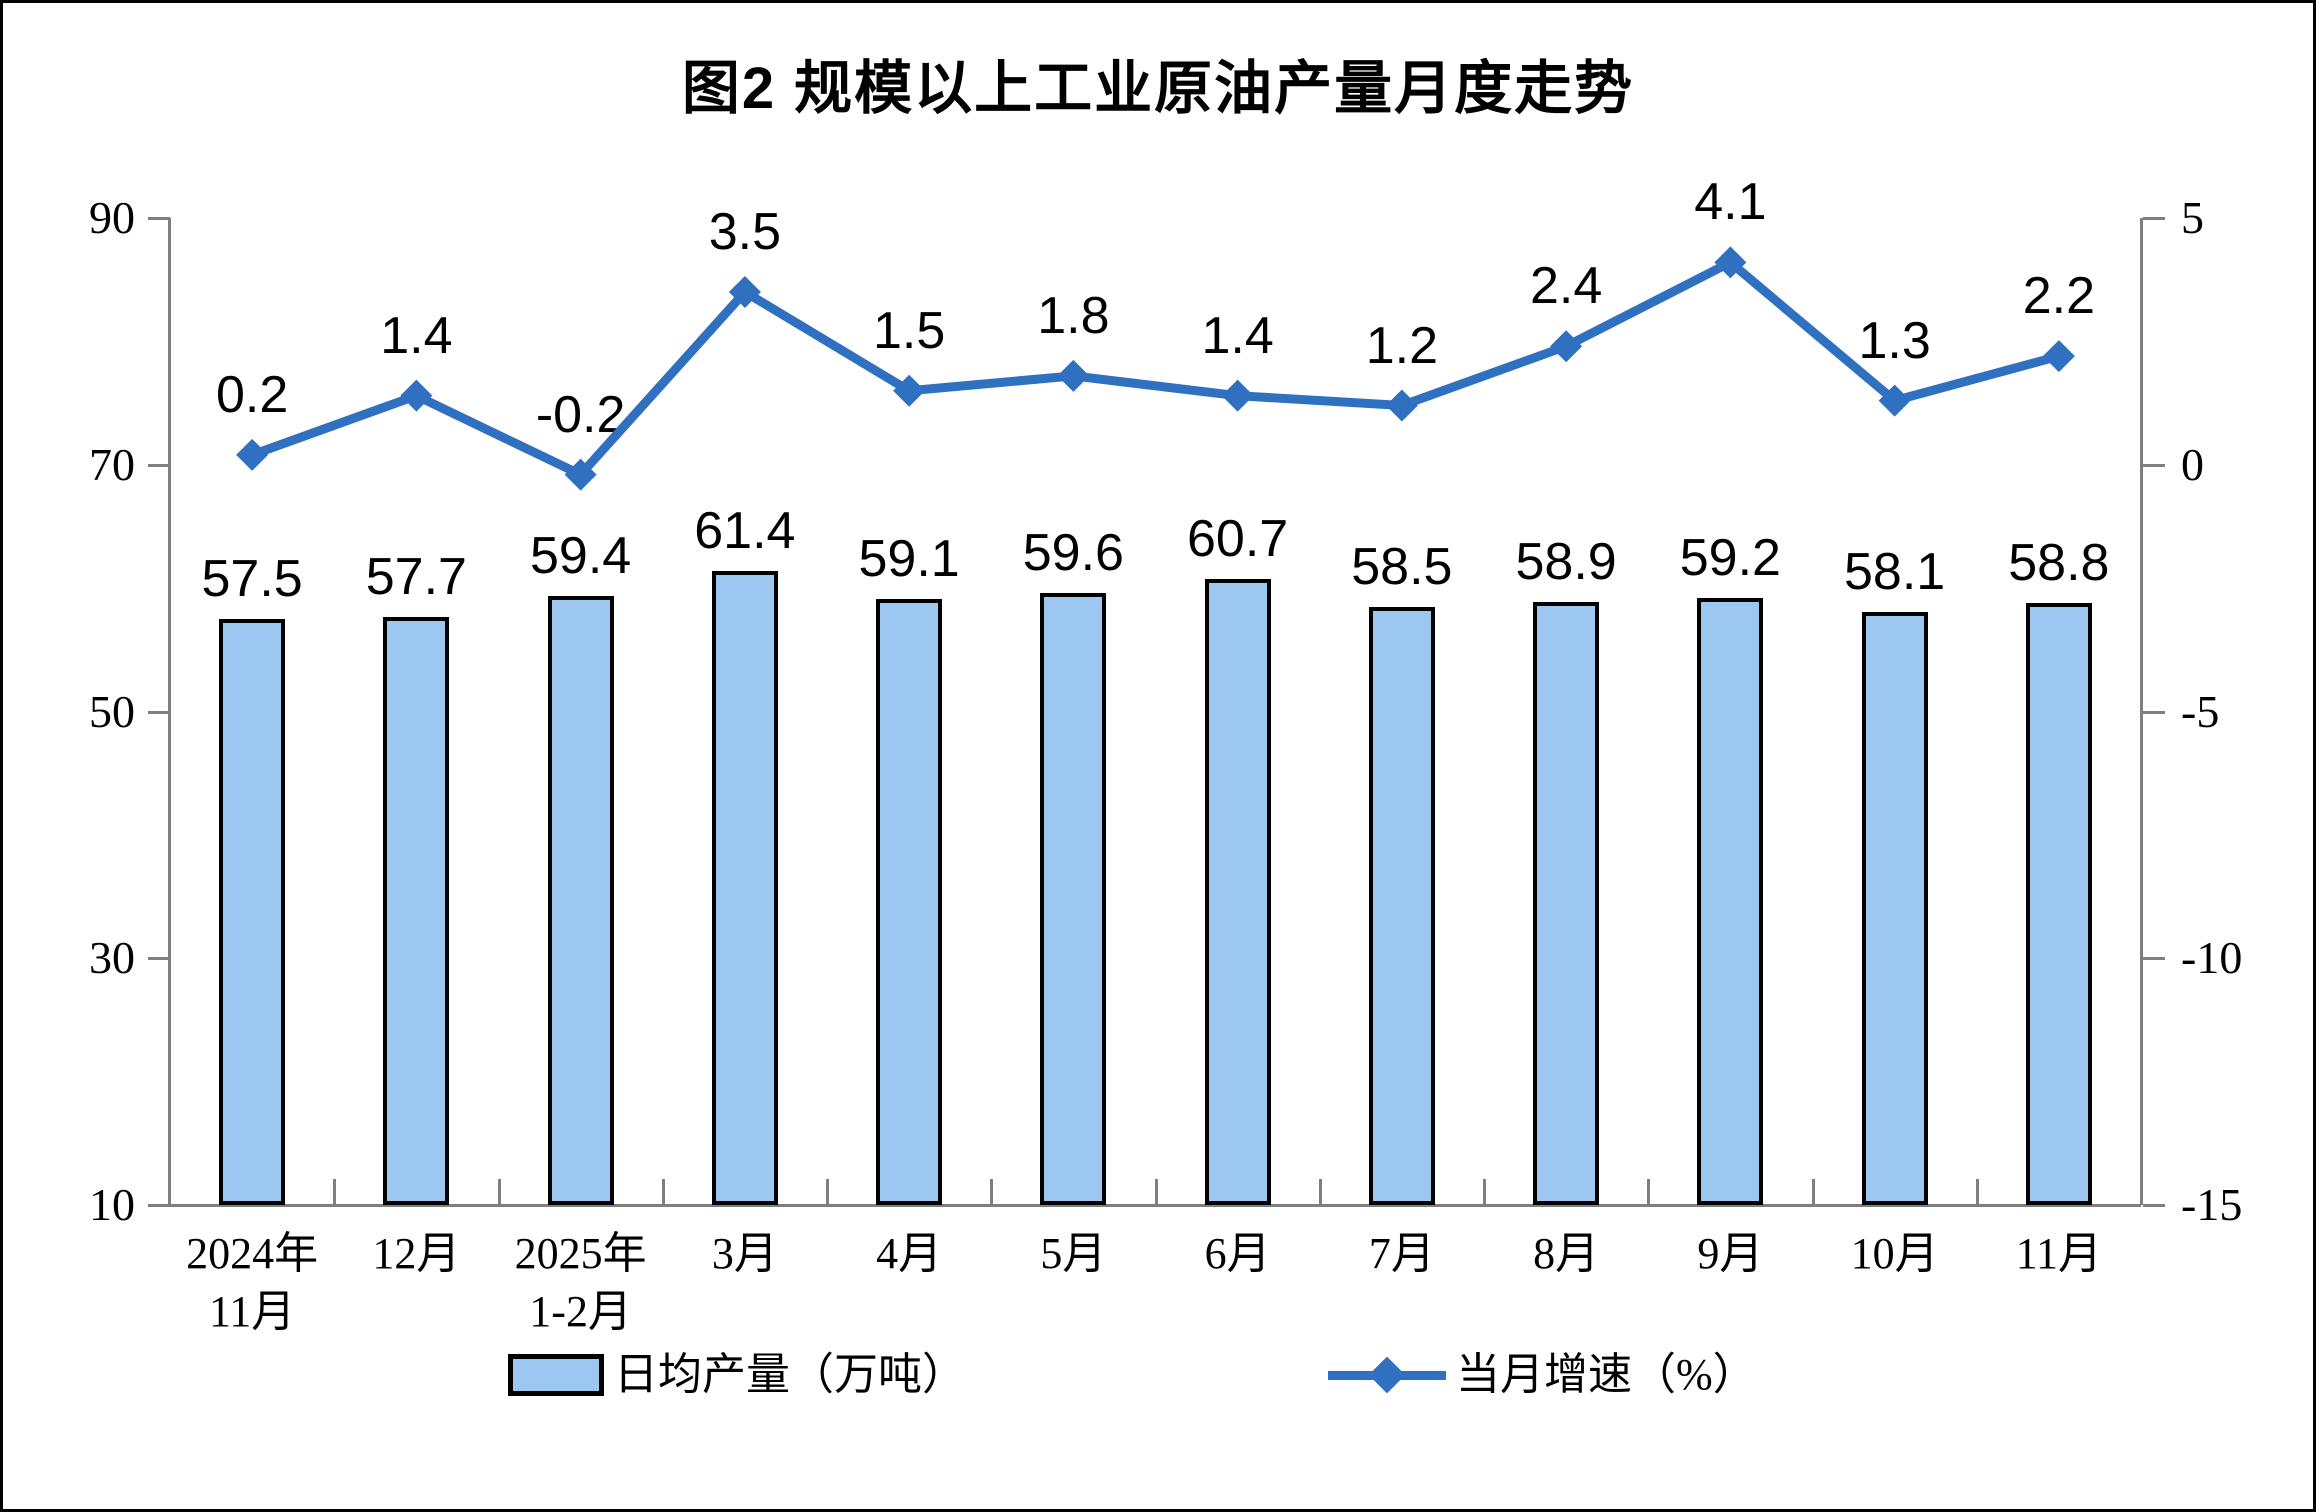 The image size is (2316, 1512). Describe the element at coordinates (112, 1204) in the screenshot. I see `left-axis-tick-label: 10` at that location.